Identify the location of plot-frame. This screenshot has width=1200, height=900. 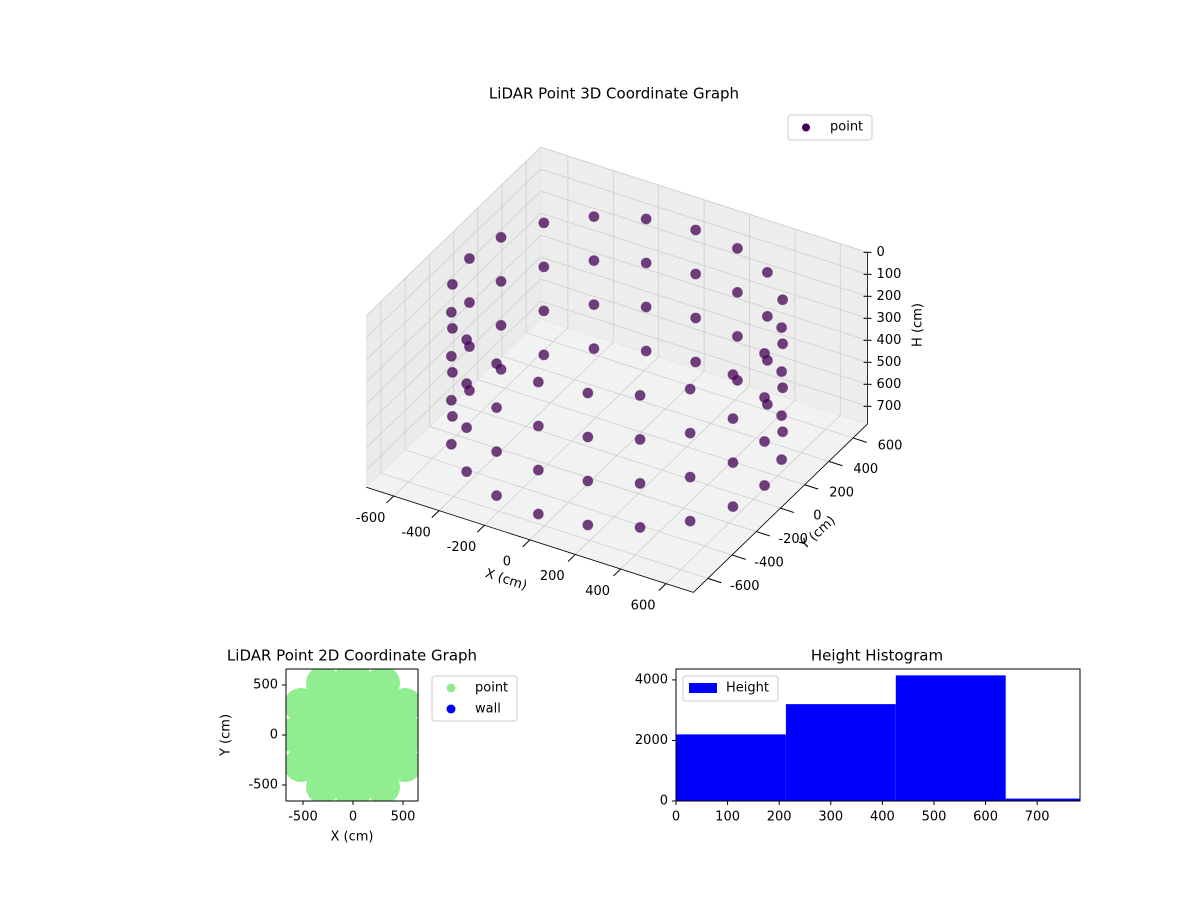
(878, 735).